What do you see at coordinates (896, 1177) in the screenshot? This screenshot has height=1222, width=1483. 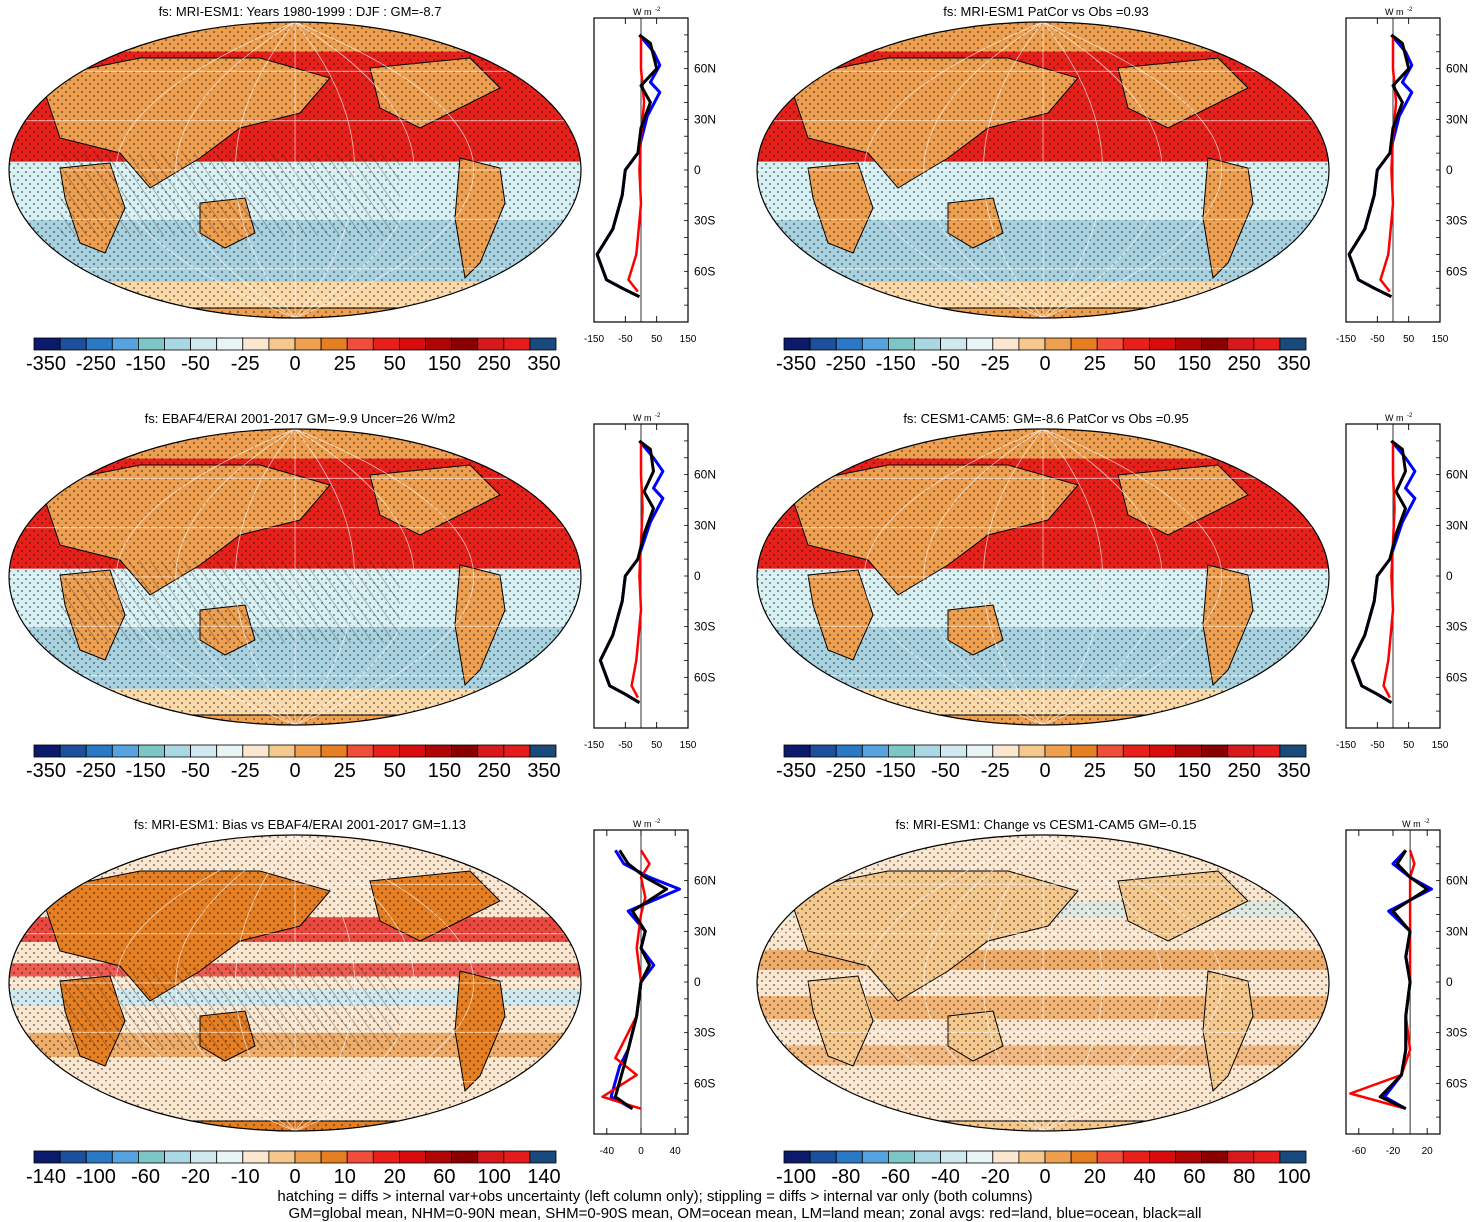 I see `colorbar-tick-label: -60` at bounding box center [896, 1177].